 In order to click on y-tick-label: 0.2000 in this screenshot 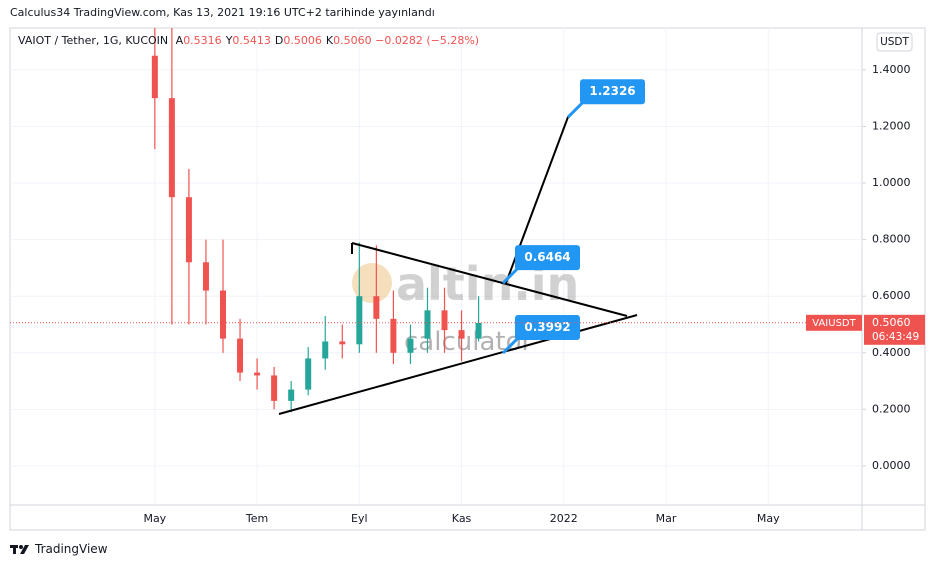, I will do `click(891, 408)`.